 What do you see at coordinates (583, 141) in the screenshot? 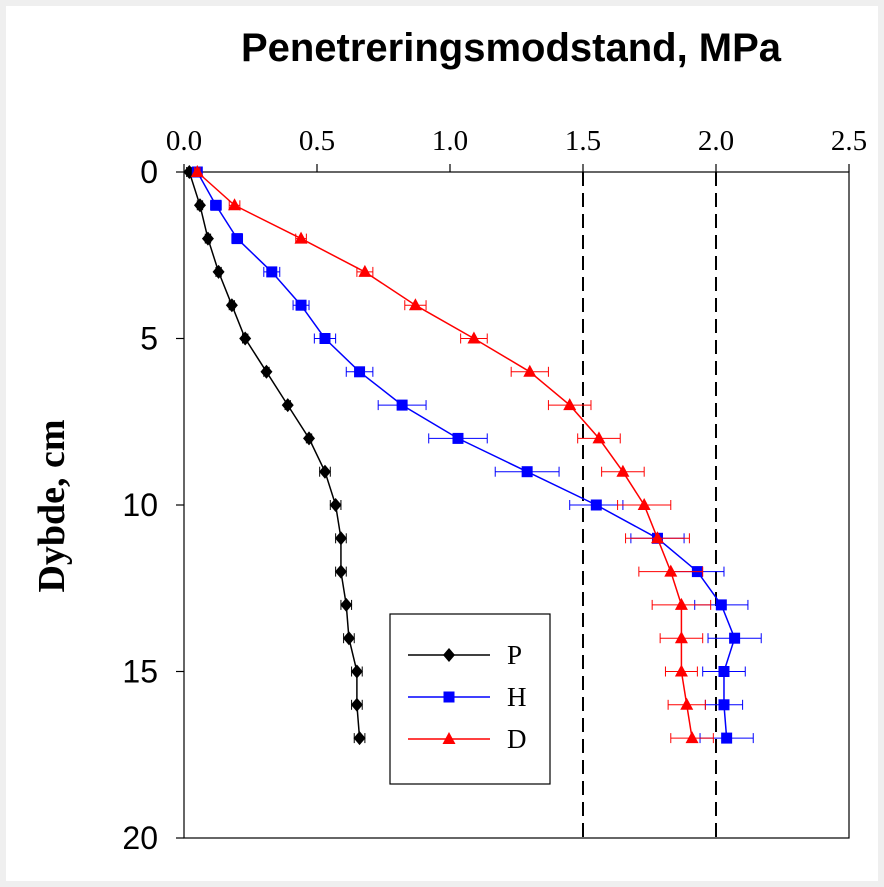
I see `x-tick-label: 1.5` at bounding box center [583, 141].